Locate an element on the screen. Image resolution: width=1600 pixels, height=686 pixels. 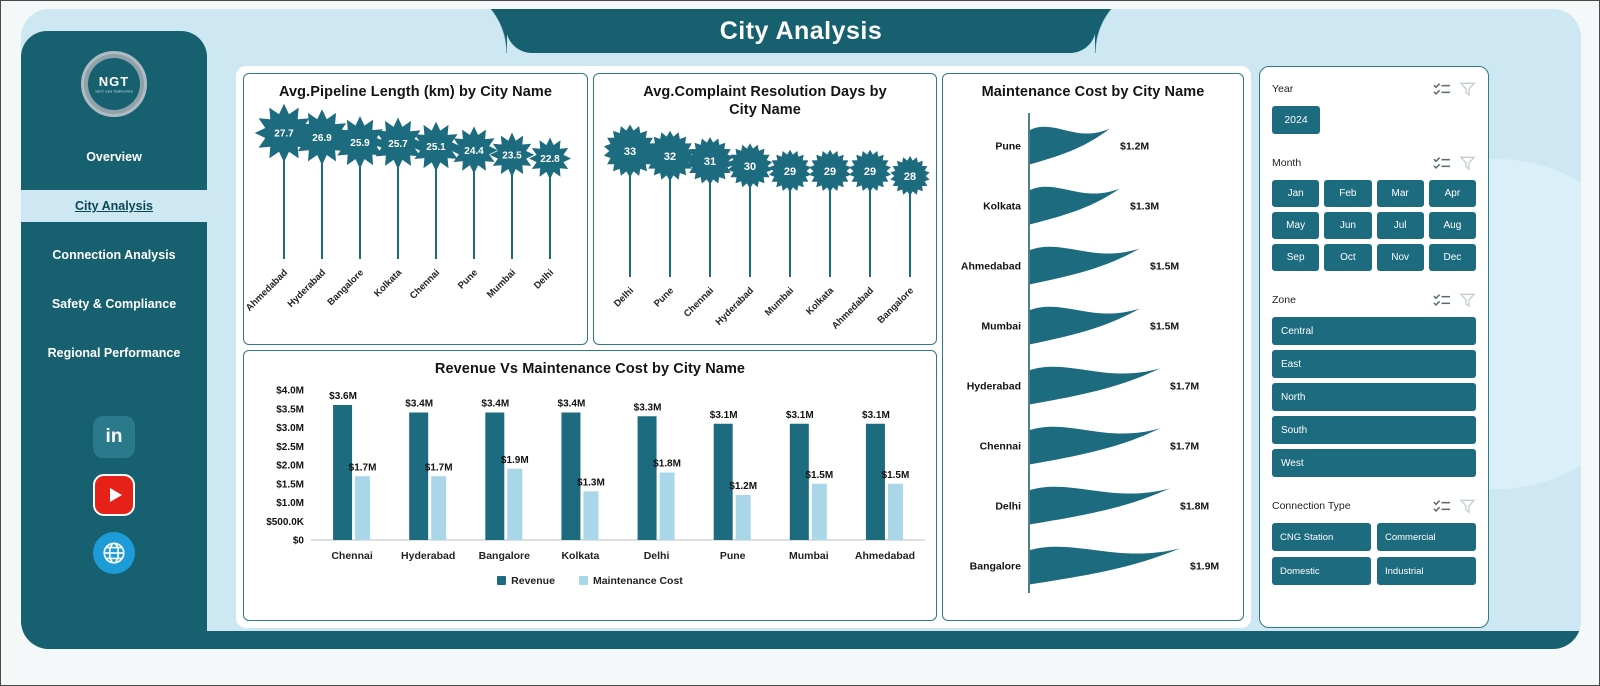
month-option-mar: Mar is located at coordinates (1400, 193).